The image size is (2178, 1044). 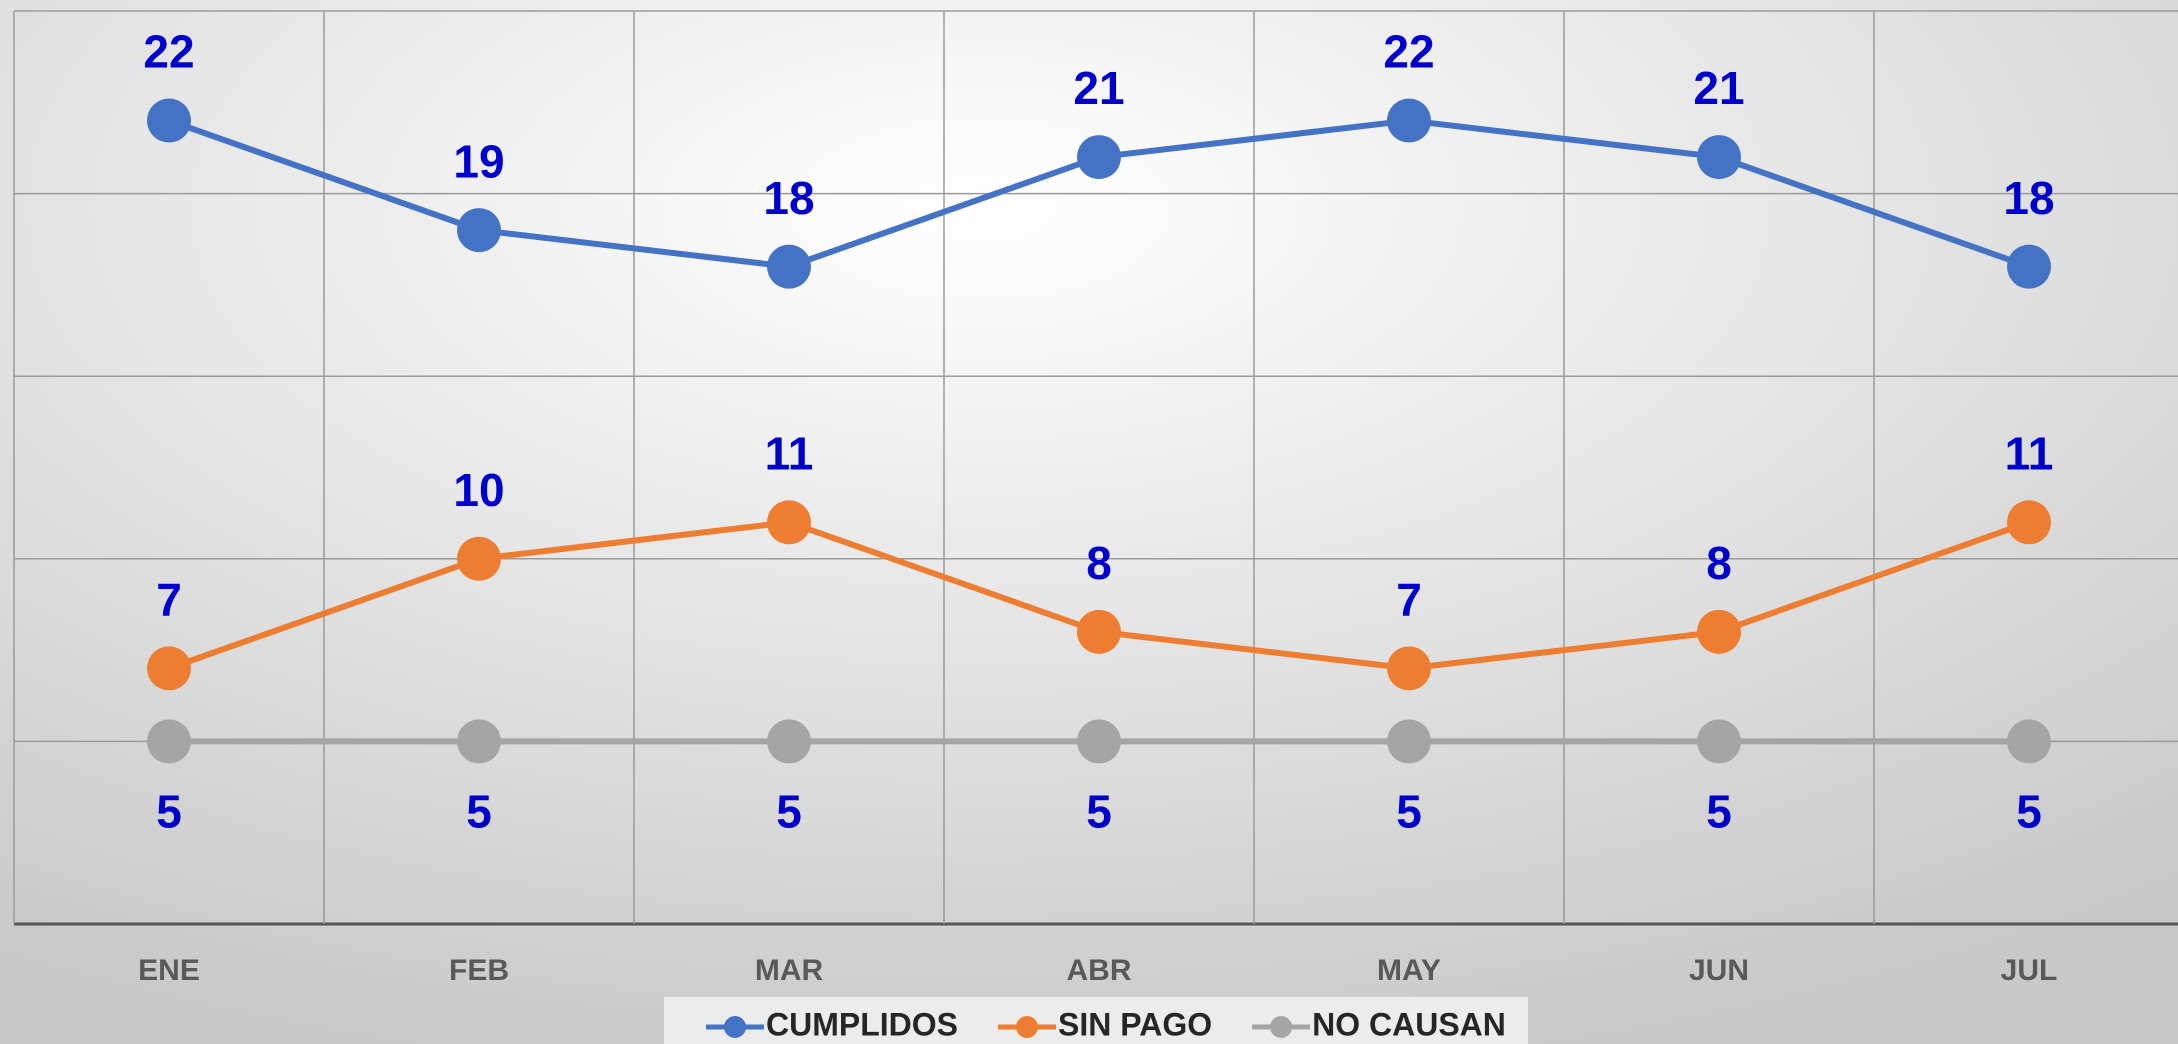 What do you see at coordinates (478, 161) in the screenshot?
I see `data-label: 19` at bounding box center [478, 161].